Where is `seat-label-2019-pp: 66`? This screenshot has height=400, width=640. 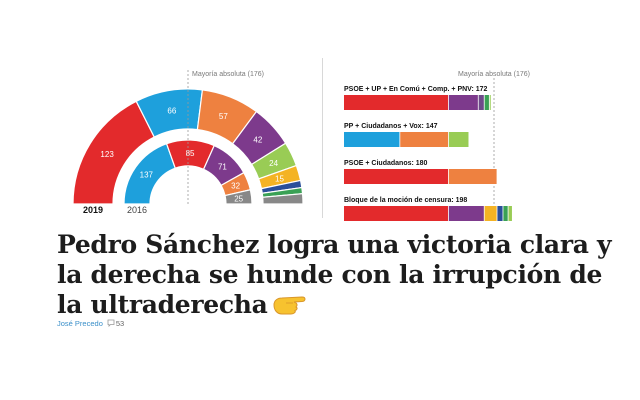 seat-label-2019-pp: 66 is located at coordinates (171, 110).